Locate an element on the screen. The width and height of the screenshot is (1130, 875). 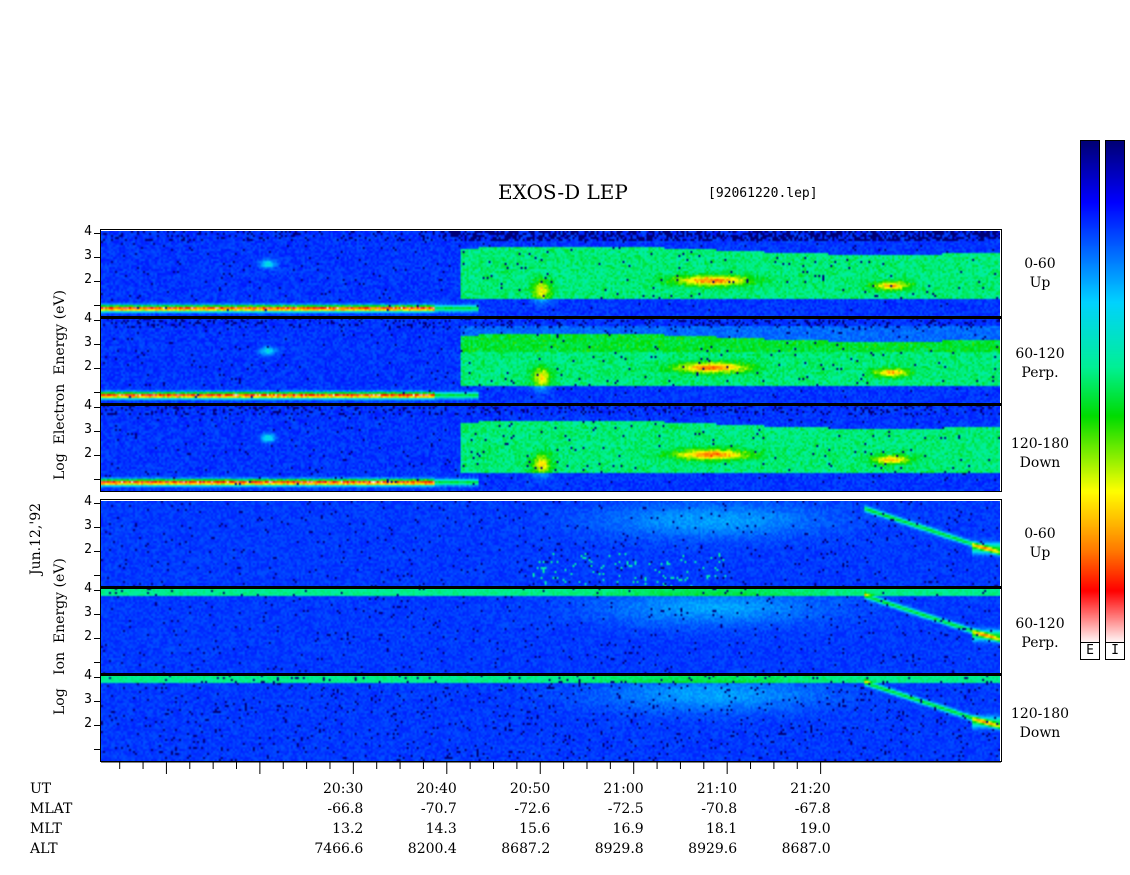
x-tick-label: -72.5 is located at coordinates (625, 809).